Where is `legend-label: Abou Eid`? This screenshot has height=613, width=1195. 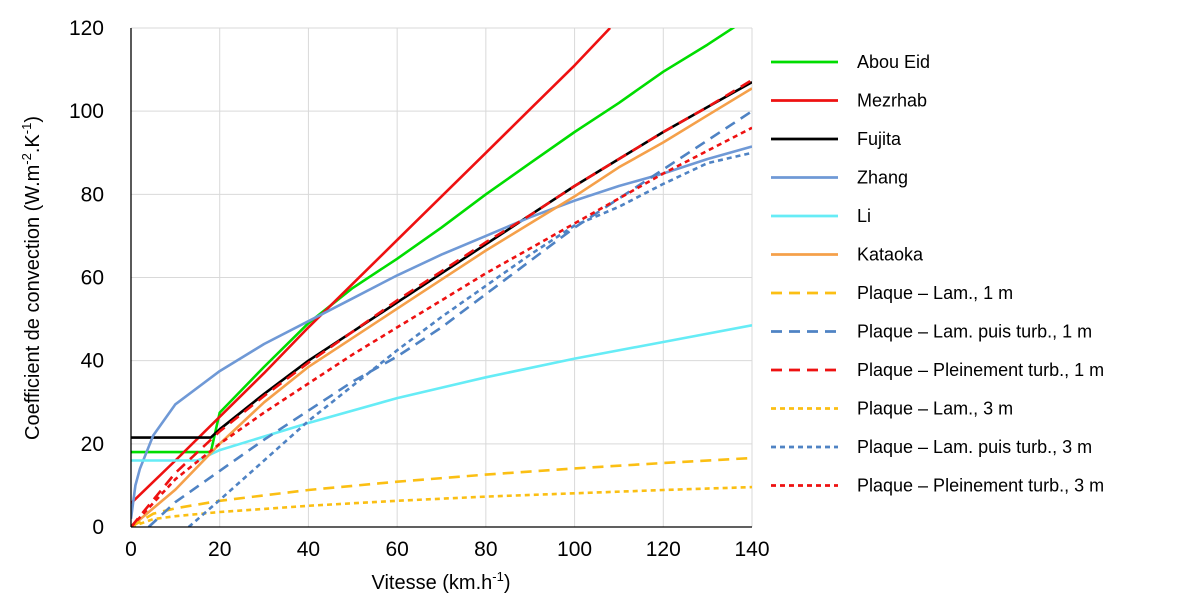
legend-label: Abou Eid is located at coordinates (893, 62).